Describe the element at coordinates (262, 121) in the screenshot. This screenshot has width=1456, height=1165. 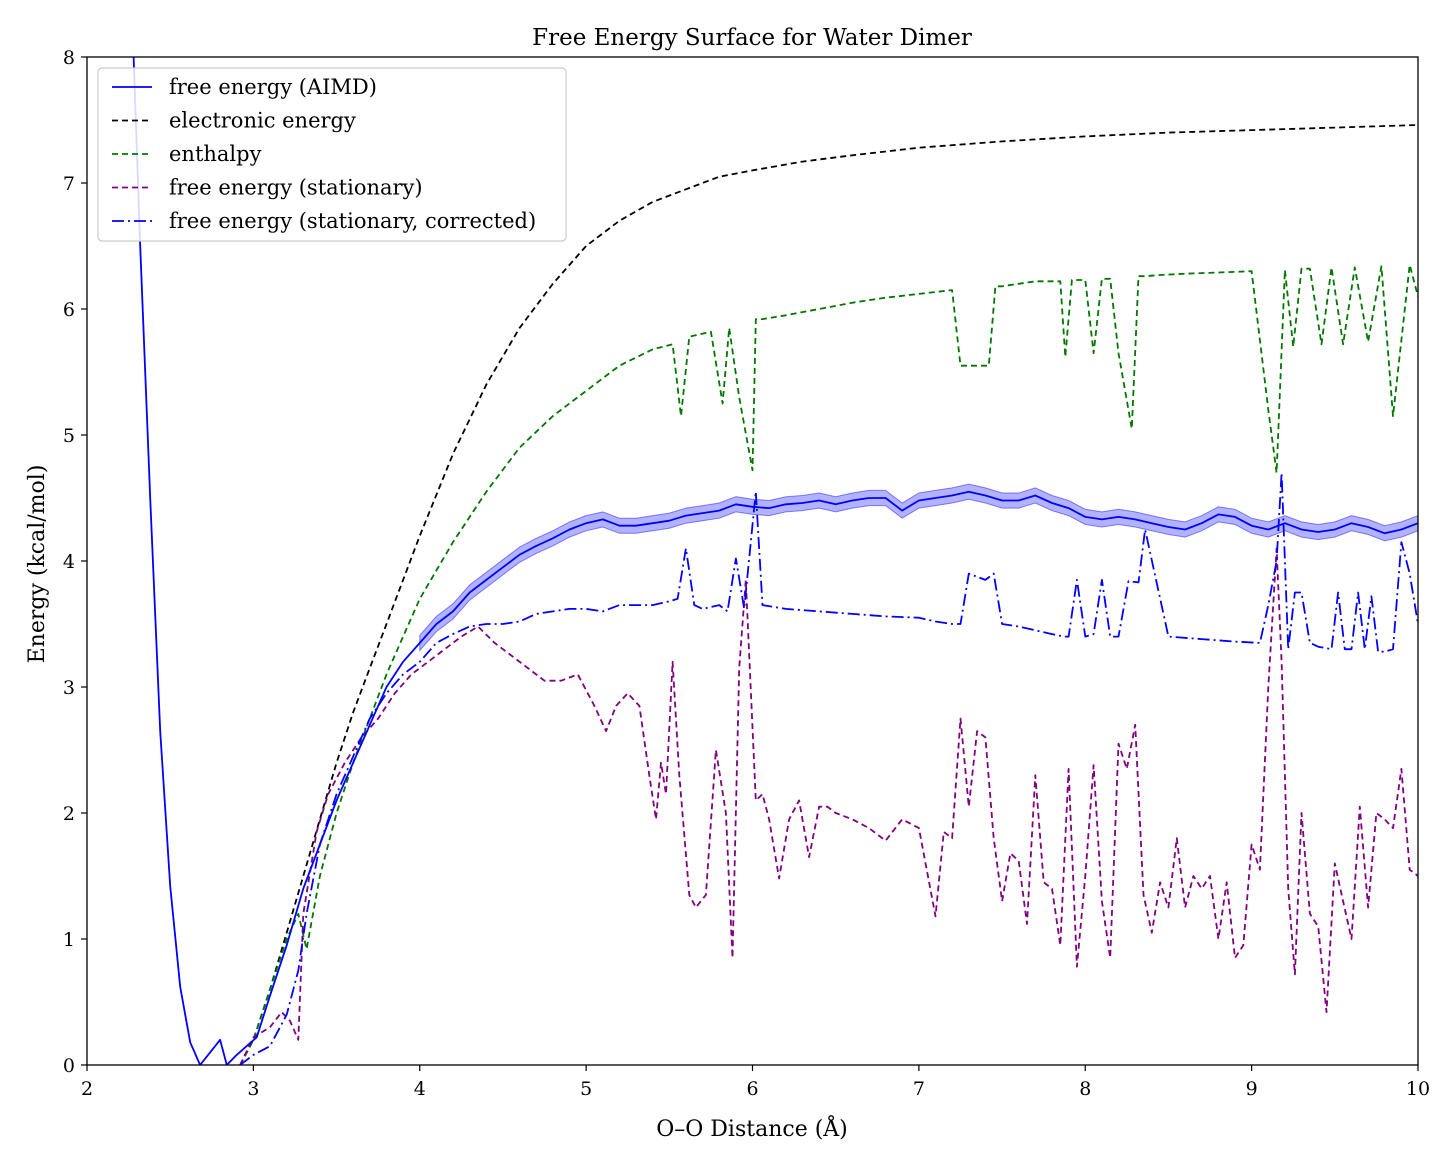
I see `legend-label-electronic-energy: electronic energy` at that location.